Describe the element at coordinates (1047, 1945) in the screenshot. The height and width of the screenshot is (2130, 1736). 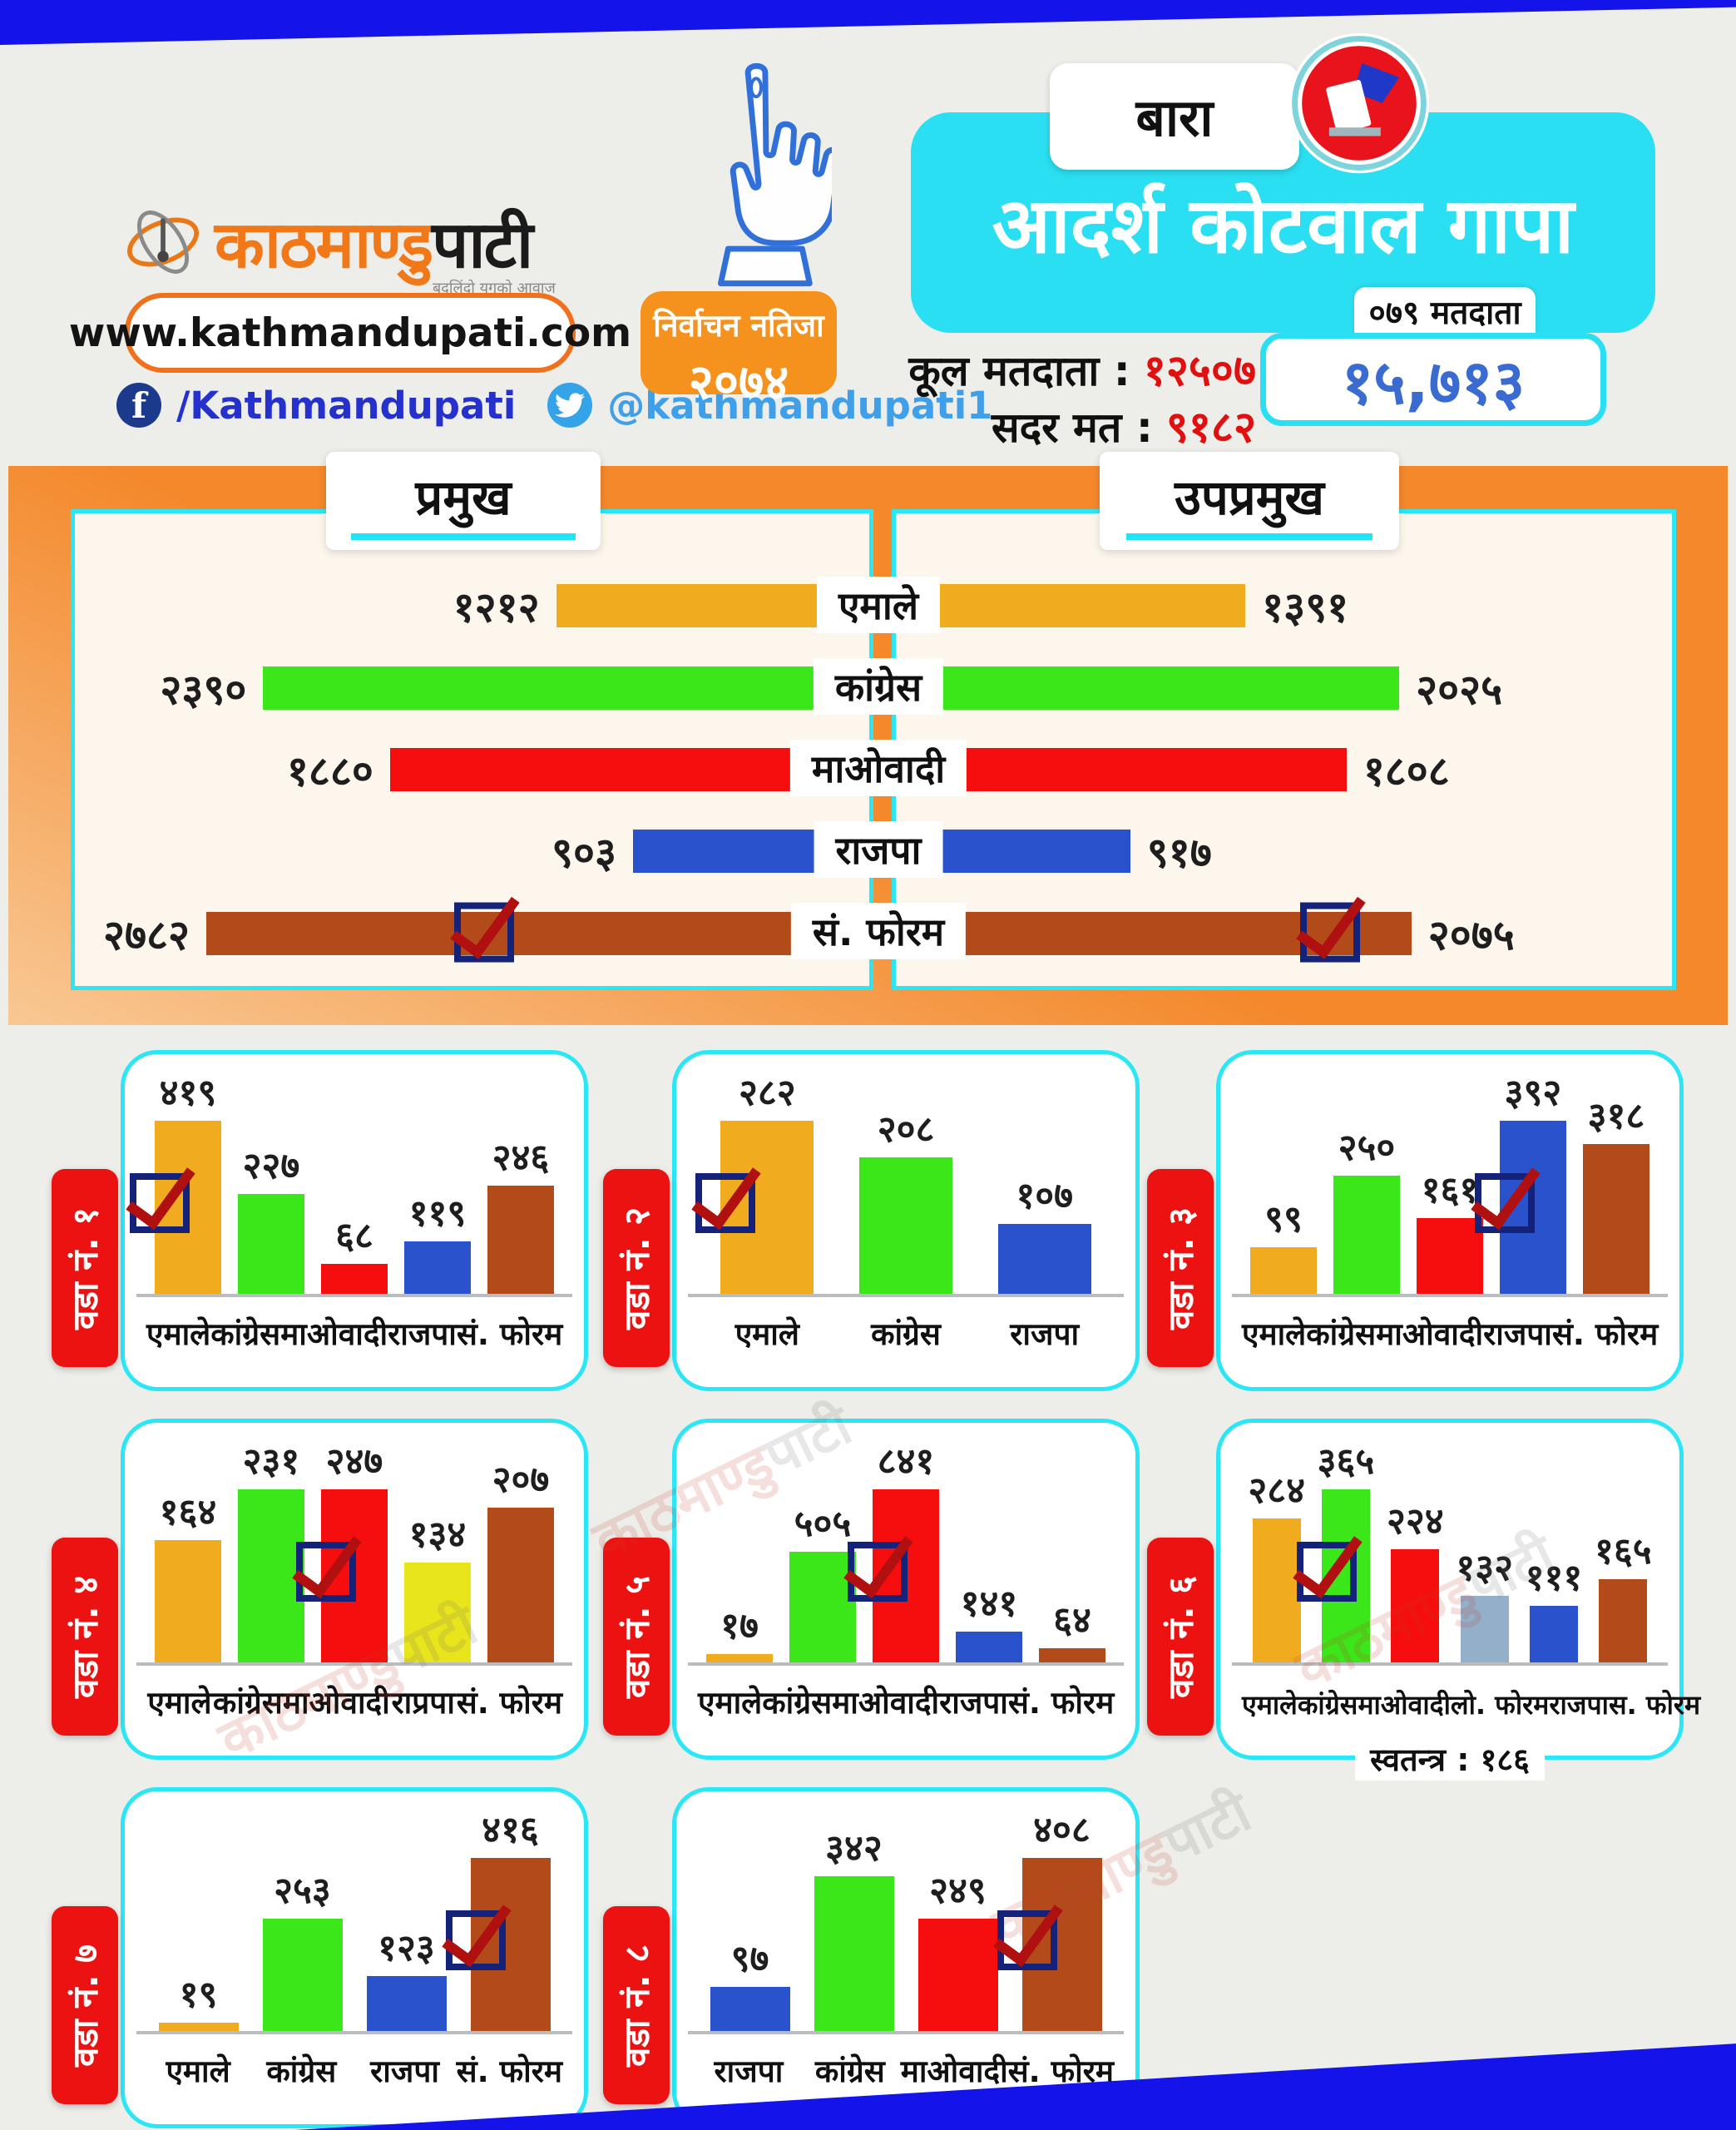
I see `ward-bar-सं. फोरम` at that location.